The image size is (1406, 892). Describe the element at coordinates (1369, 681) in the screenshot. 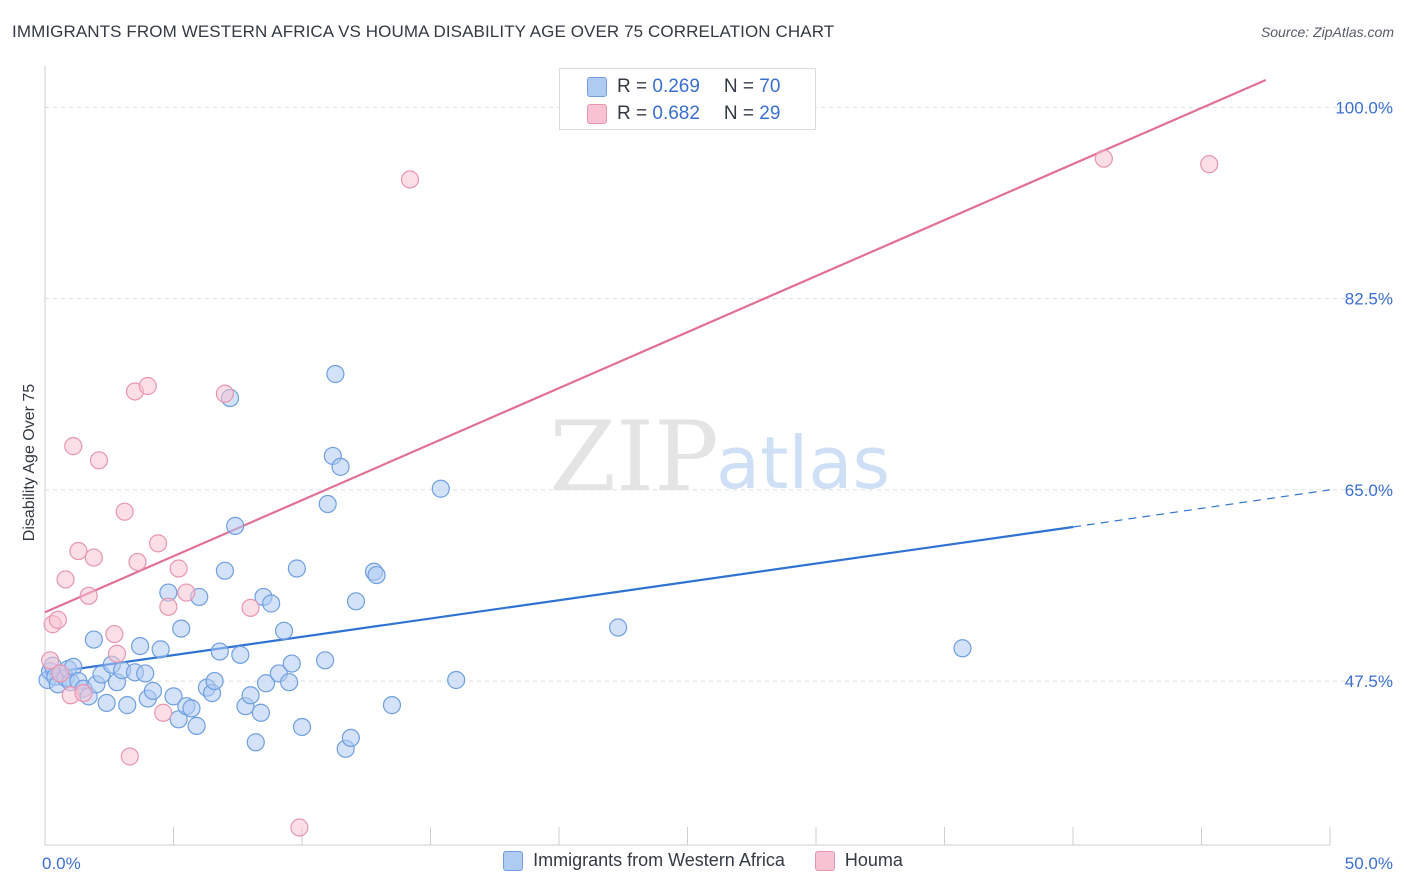

I see `y-tick-label: 47.5%` at that location.